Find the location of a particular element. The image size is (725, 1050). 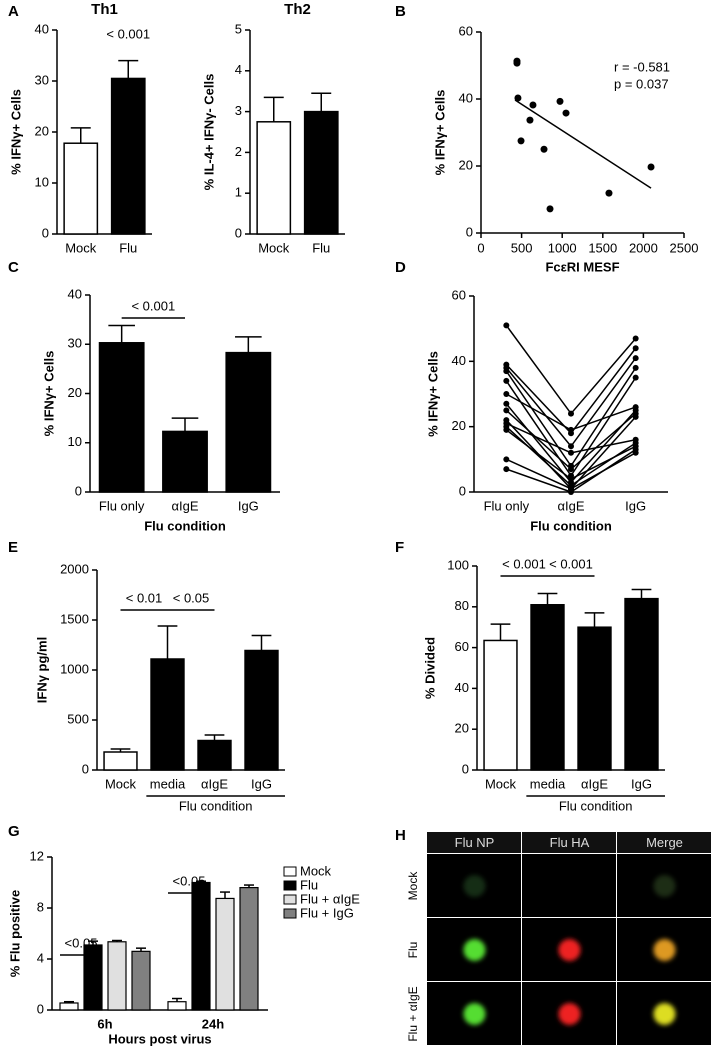

x-tick-label: 1000 is located at coordinates (562, 247).